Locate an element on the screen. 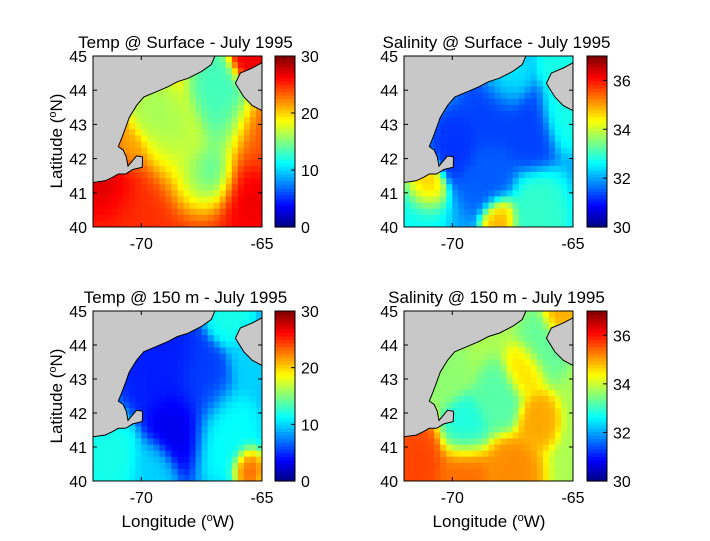 The height and width of the screenshot is (541, 710). colorbar-tick-label: 0 is located at coordinates (305, 228).